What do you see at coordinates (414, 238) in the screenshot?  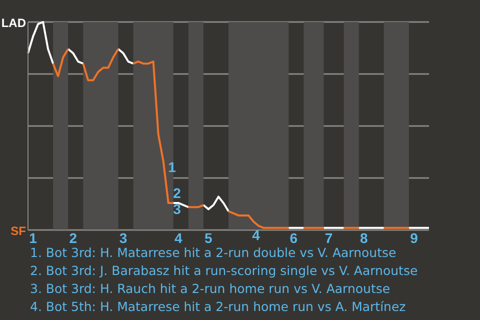 I see `x-tick-label: 9` at bounding box center [414, 238].